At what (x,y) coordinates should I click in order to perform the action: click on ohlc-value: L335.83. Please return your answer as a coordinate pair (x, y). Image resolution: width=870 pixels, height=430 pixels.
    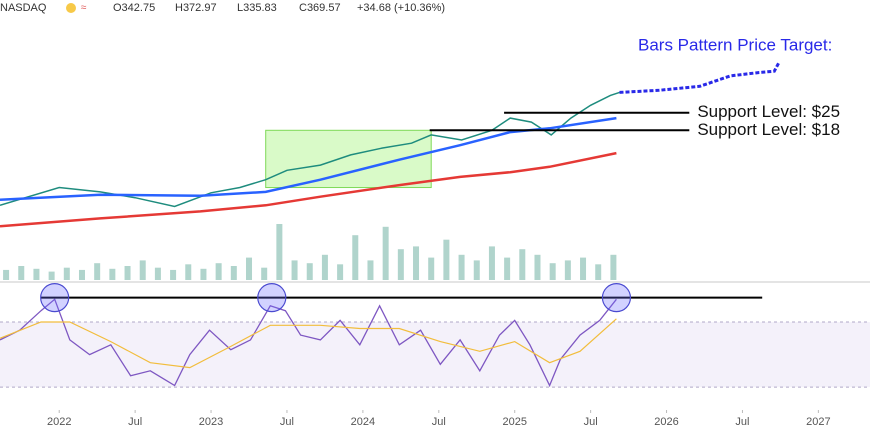
    Looking at the image, I should click on (257, 8).